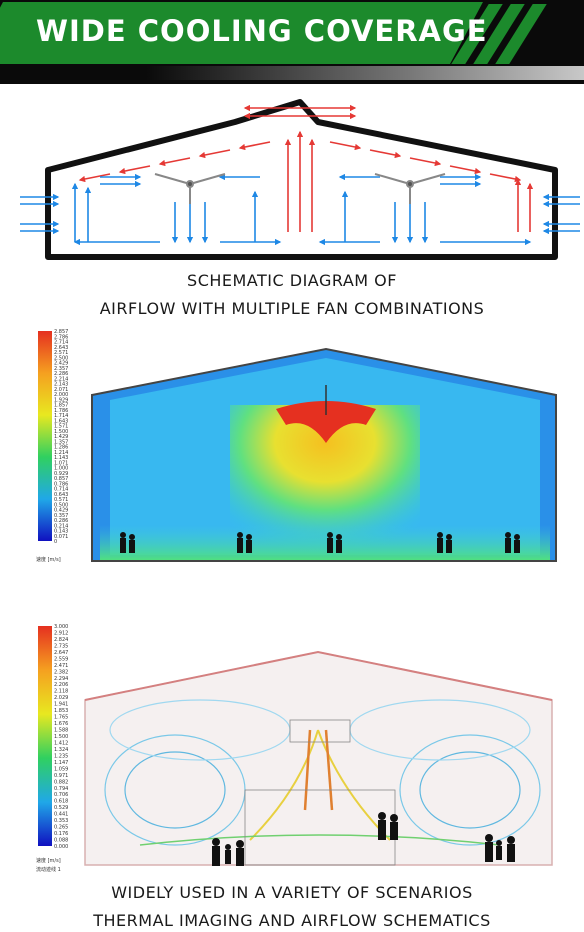 This screenshot has height=932, width=584. Describe the element at coordinates (61, 769) in the screenshot. I see `legend-tick-label: 1.059` at that location.